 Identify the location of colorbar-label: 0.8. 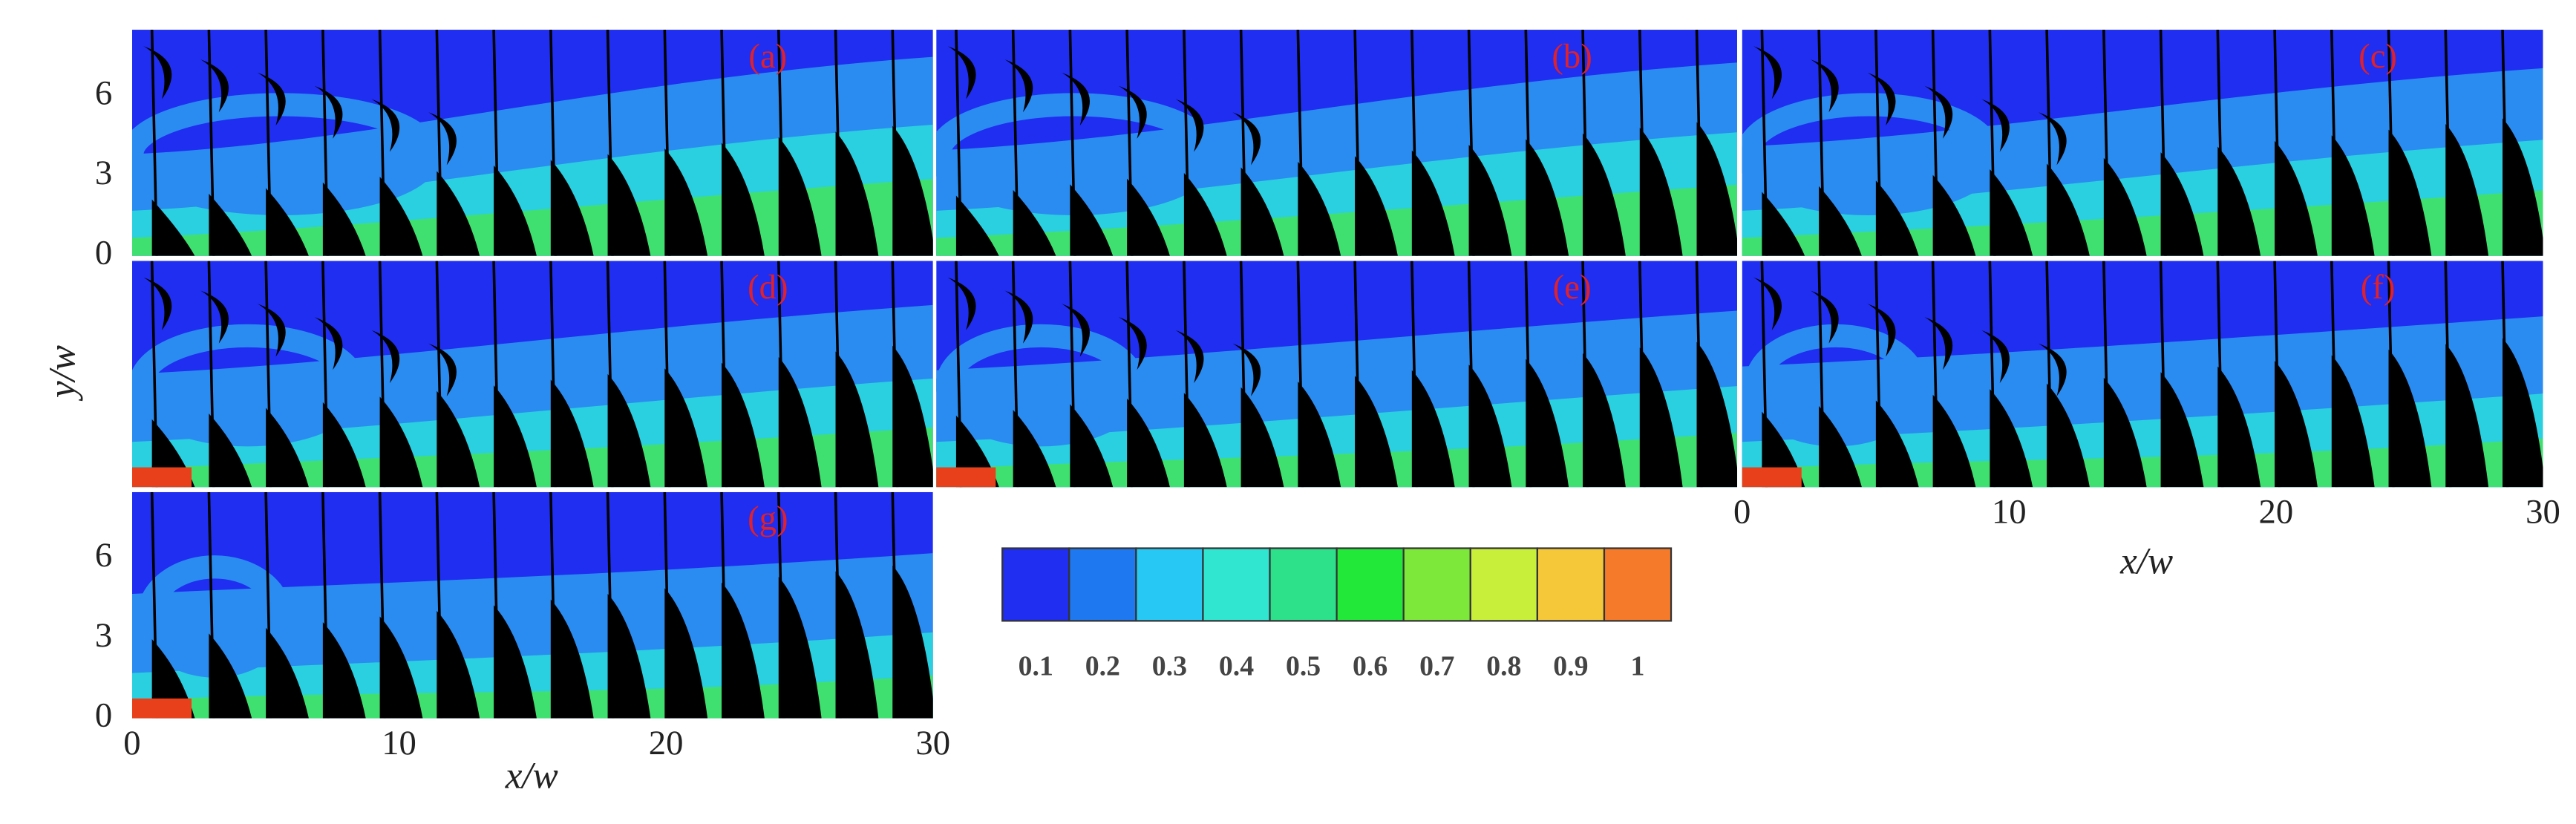
(1503, 666).